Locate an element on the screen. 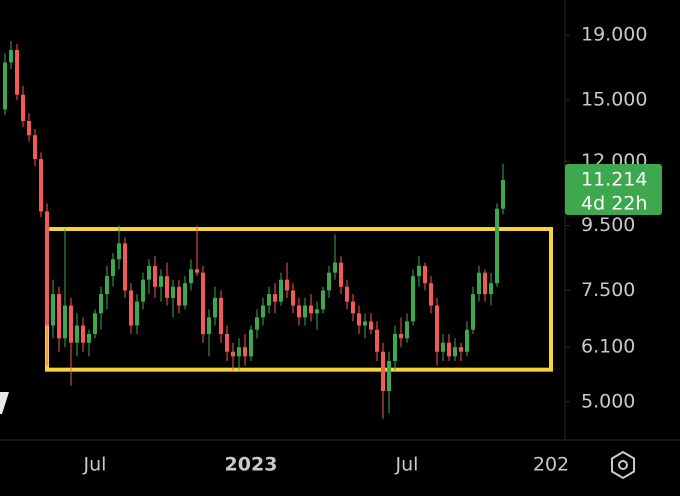  settings-circle is located at coordinates (623, 465).